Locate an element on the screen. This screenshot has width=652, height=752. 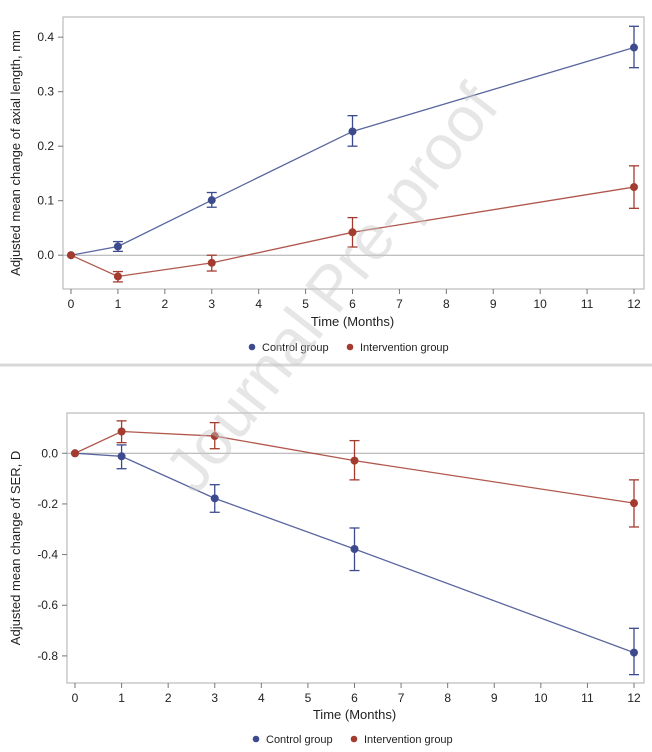
y-tick-label: -0.2 is located at coordinates (47, 504).